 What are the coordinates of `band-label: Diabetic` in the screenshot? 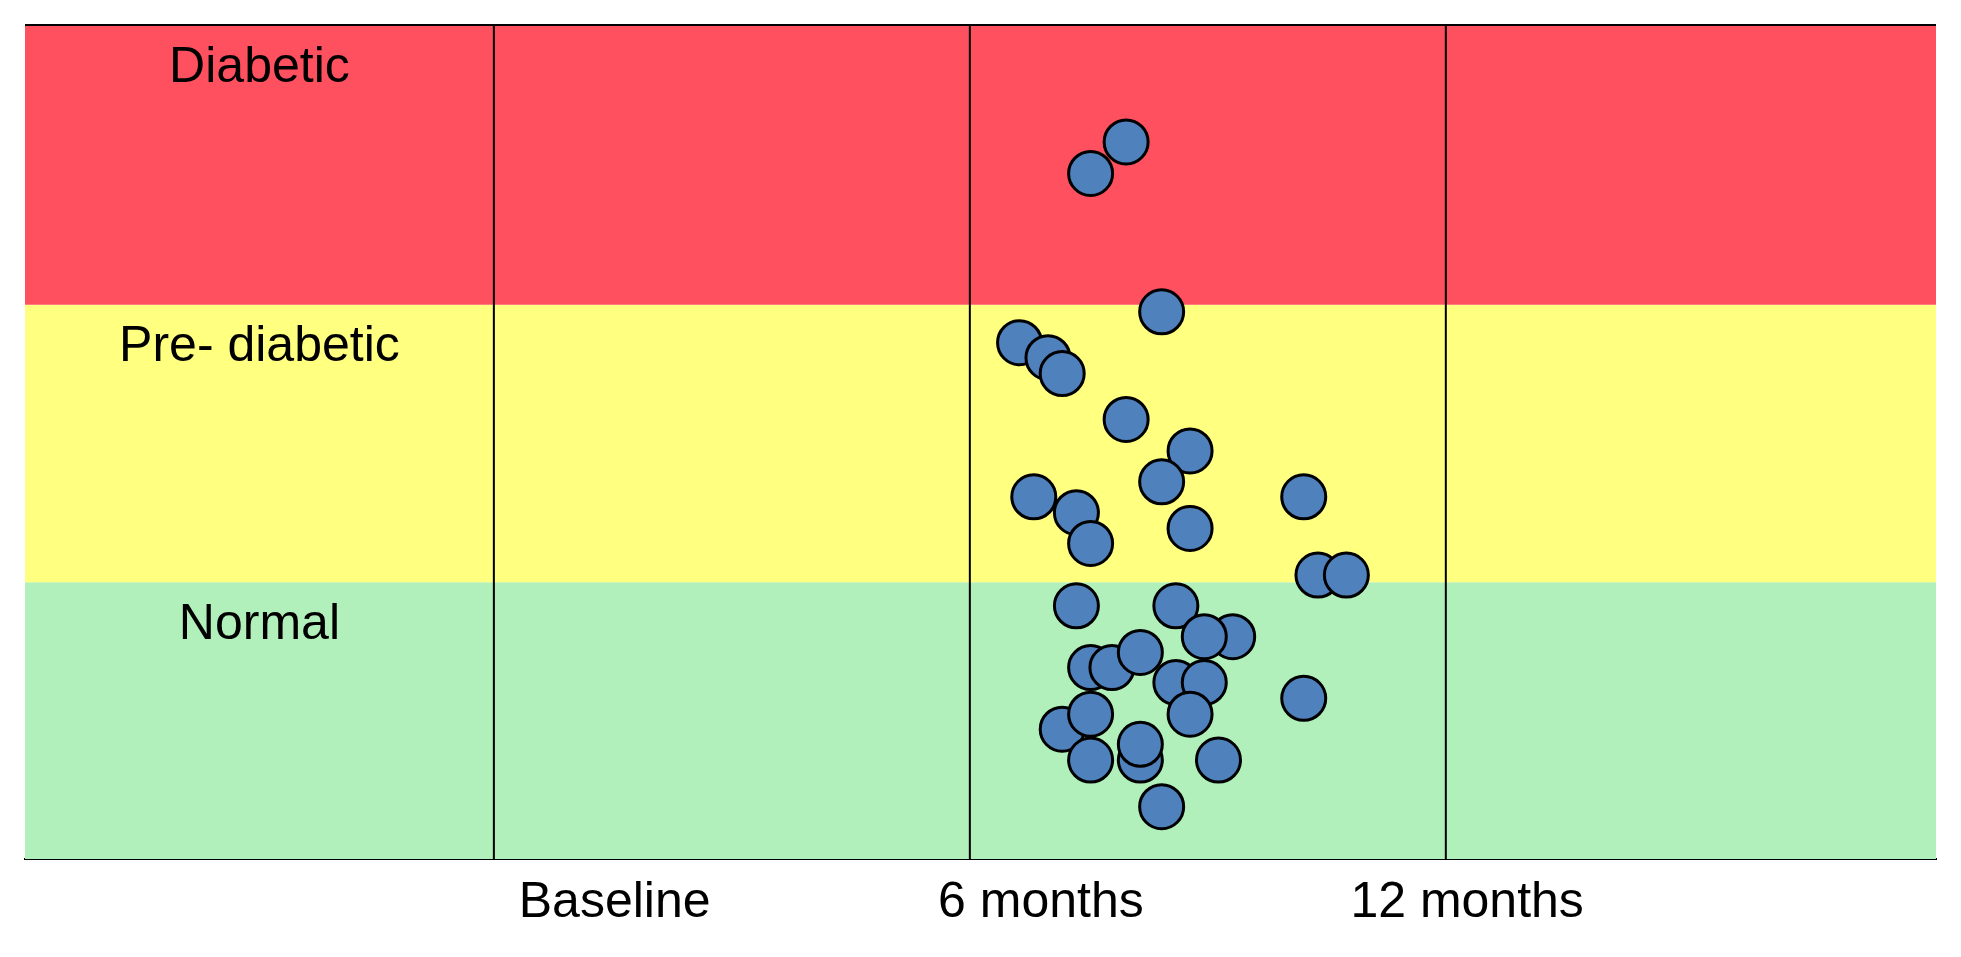 It's located at (259, 64).